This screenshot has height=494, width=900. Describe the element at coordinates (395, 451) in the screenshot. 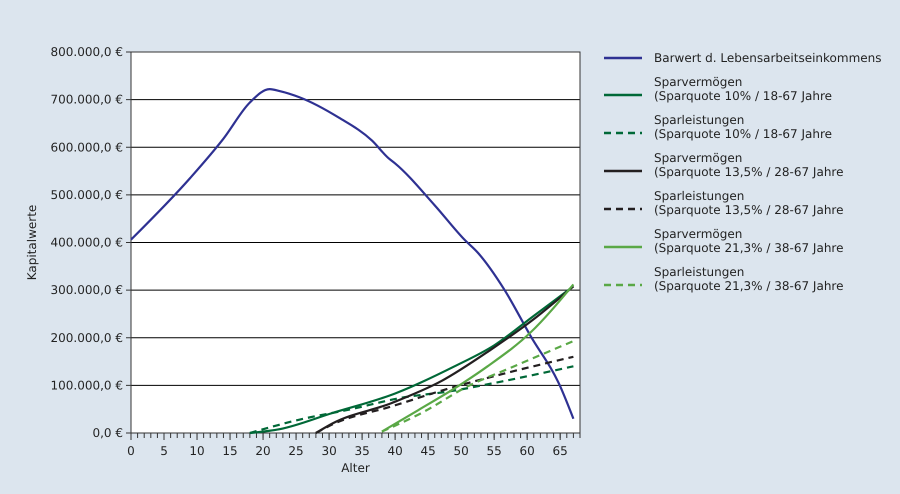

I see `x-tick-label: 40` at that location.